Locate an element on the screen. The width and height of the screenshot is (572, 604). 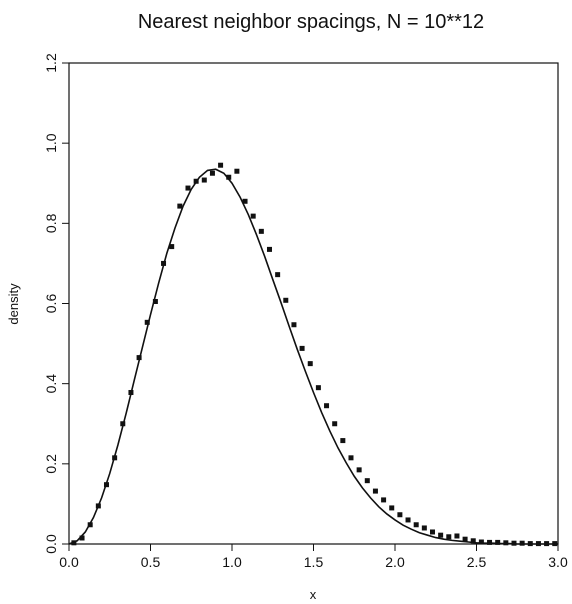
x-axis: 0.0 0.5 1.0 1.5 2.0 2.5 3.0 is located at coordinates (313, 557).